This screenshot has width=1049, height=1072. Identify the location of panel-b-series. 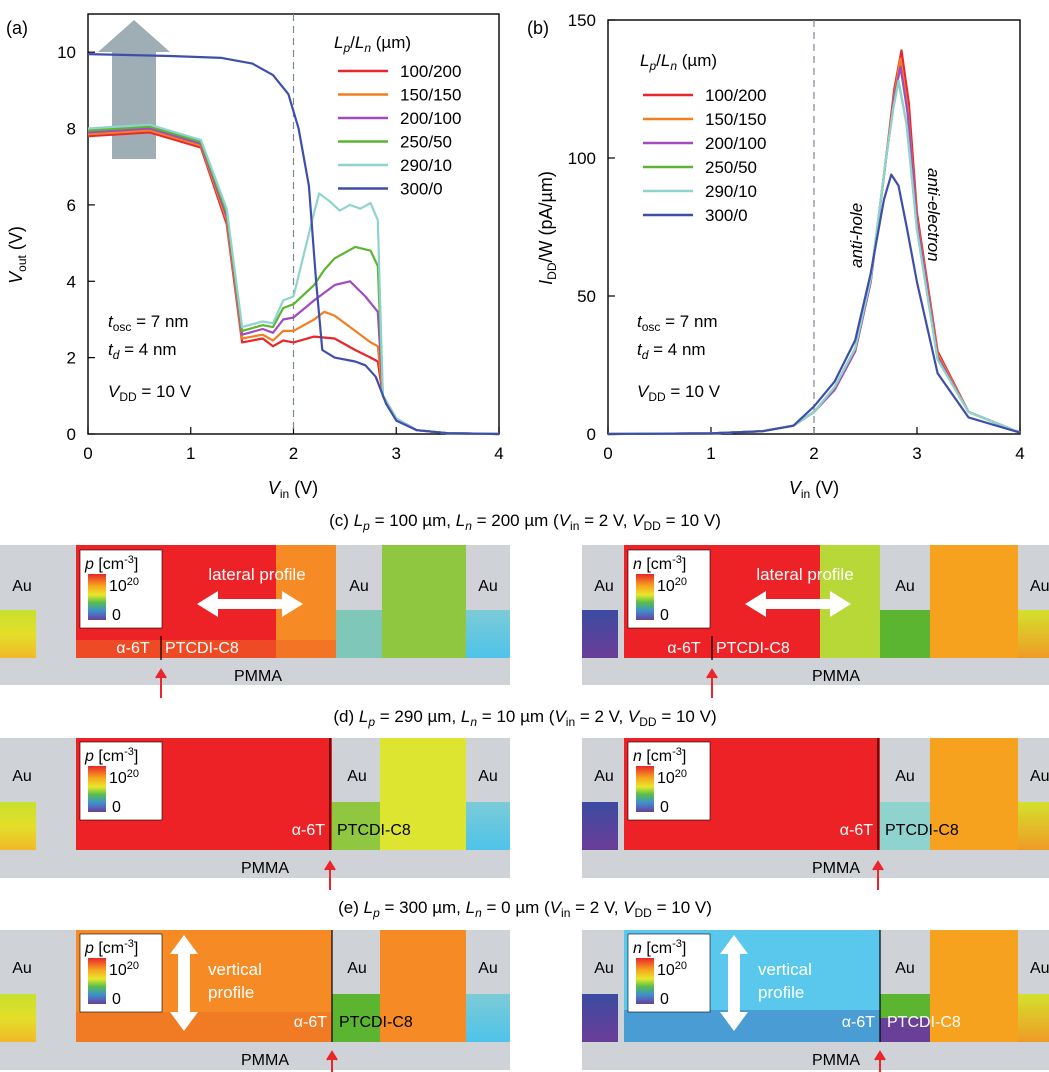
(814, 242).